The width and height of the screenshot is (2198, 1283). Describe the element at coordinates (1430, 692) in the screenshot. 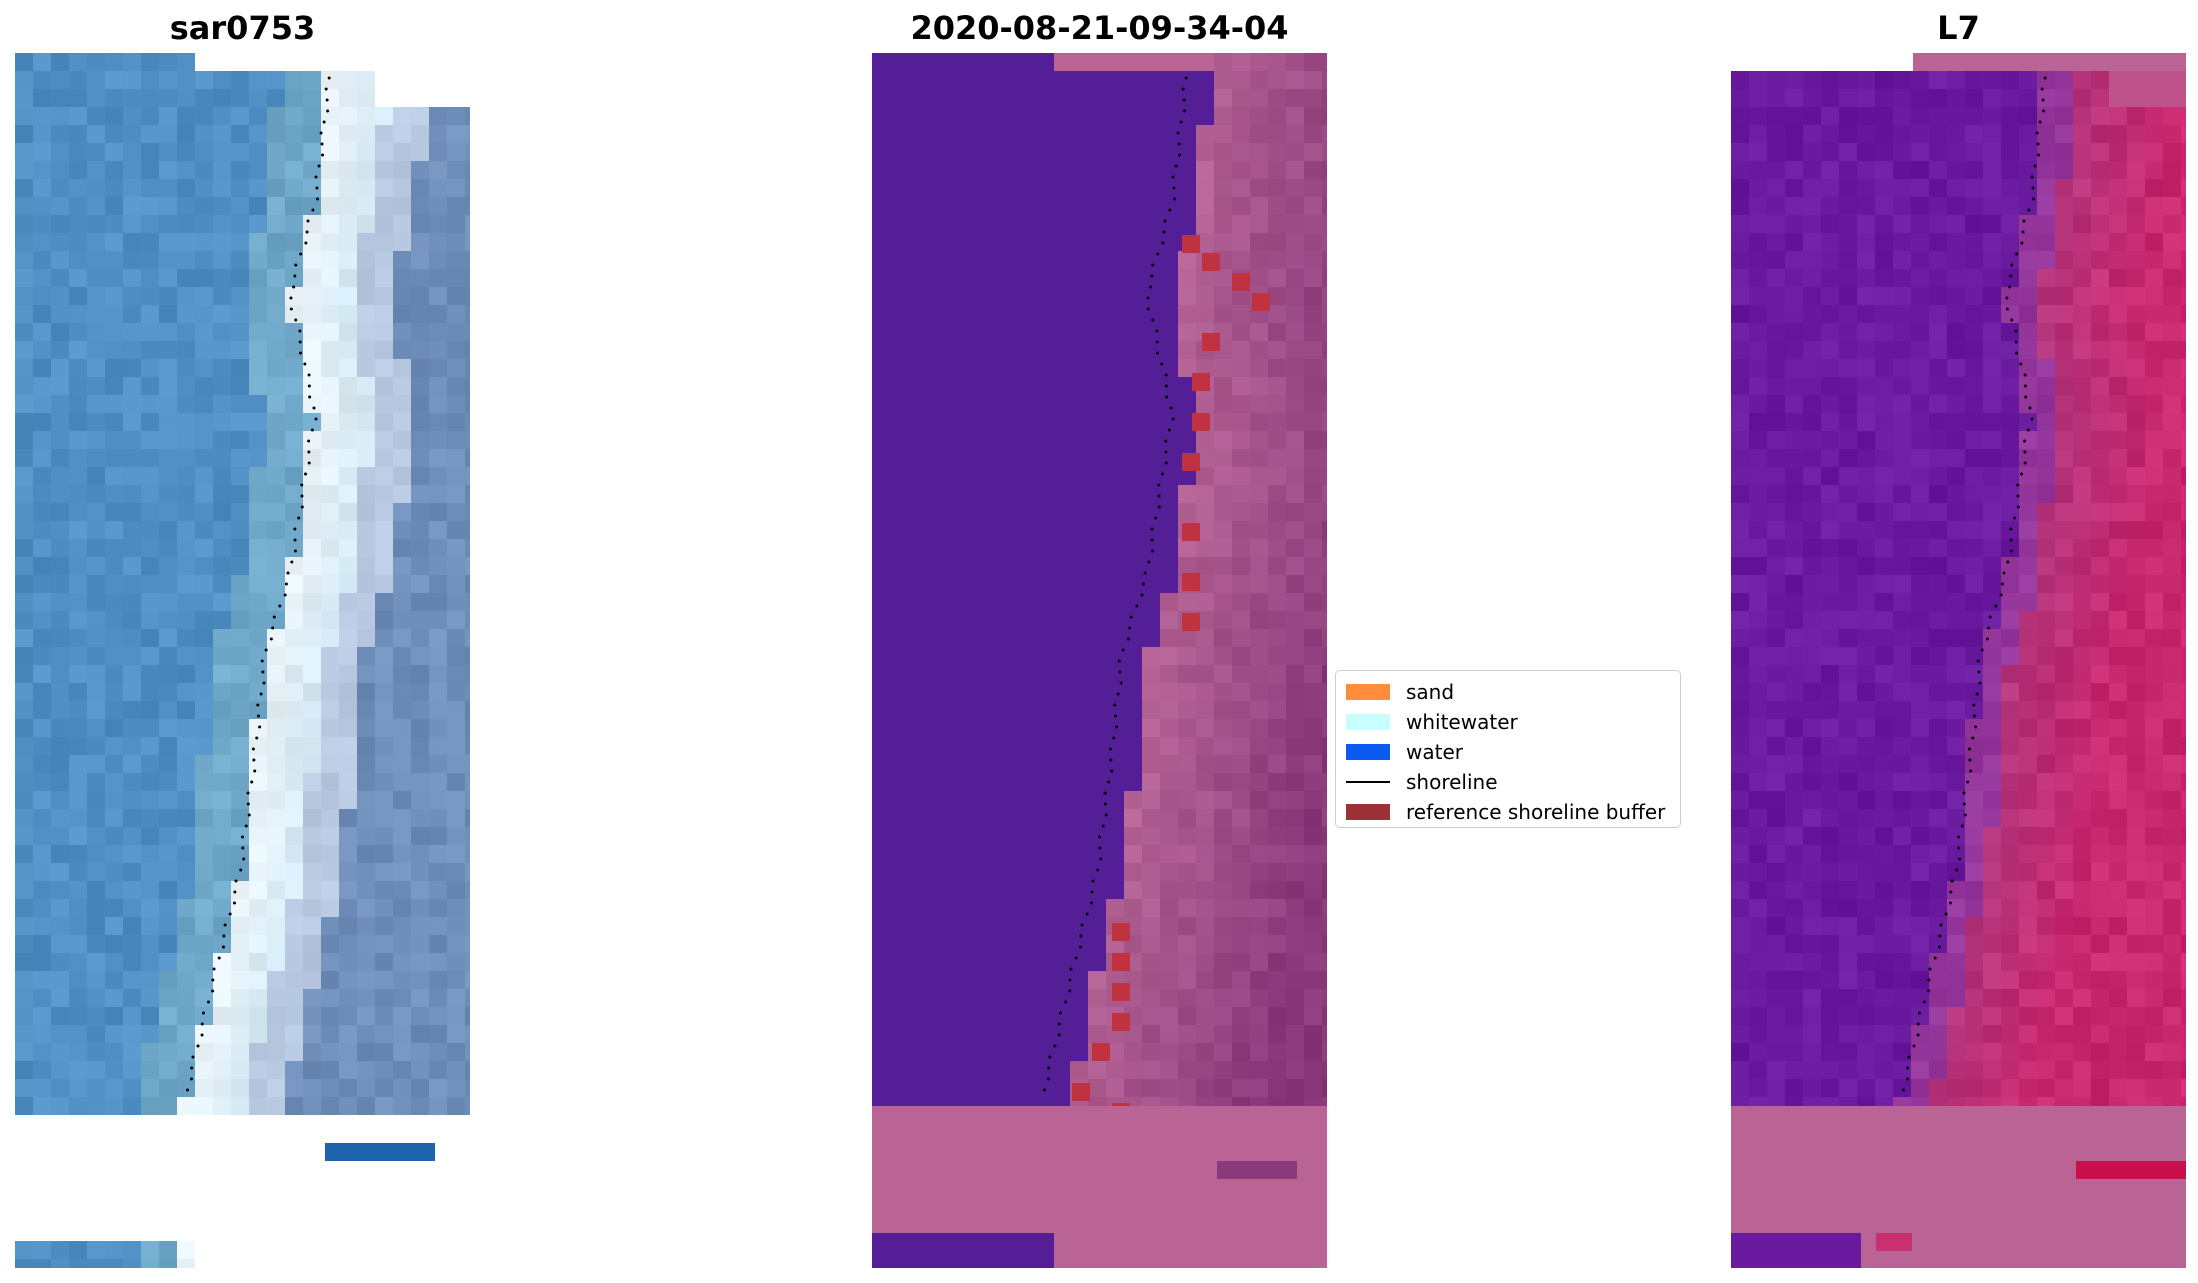

I see `legend-label-sand: sand` at that location.